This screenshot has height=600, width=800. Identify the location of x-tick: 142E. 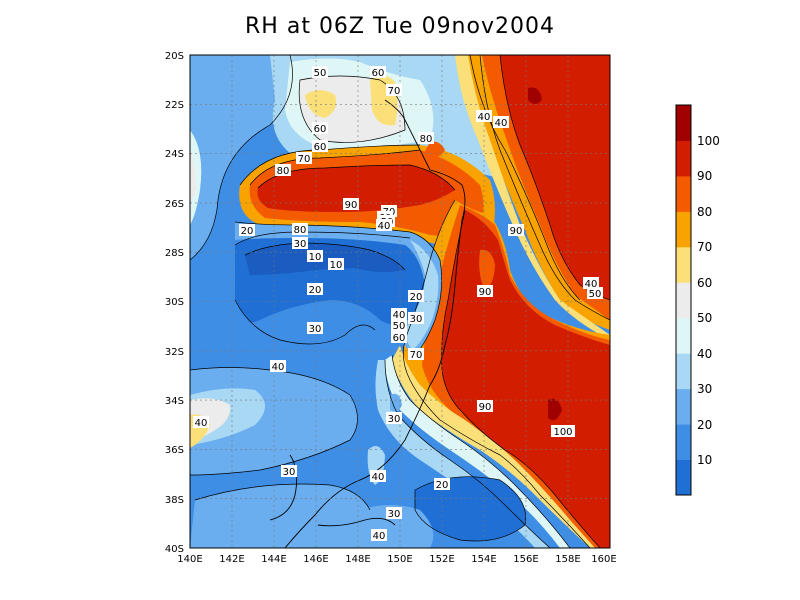
(231, 559).